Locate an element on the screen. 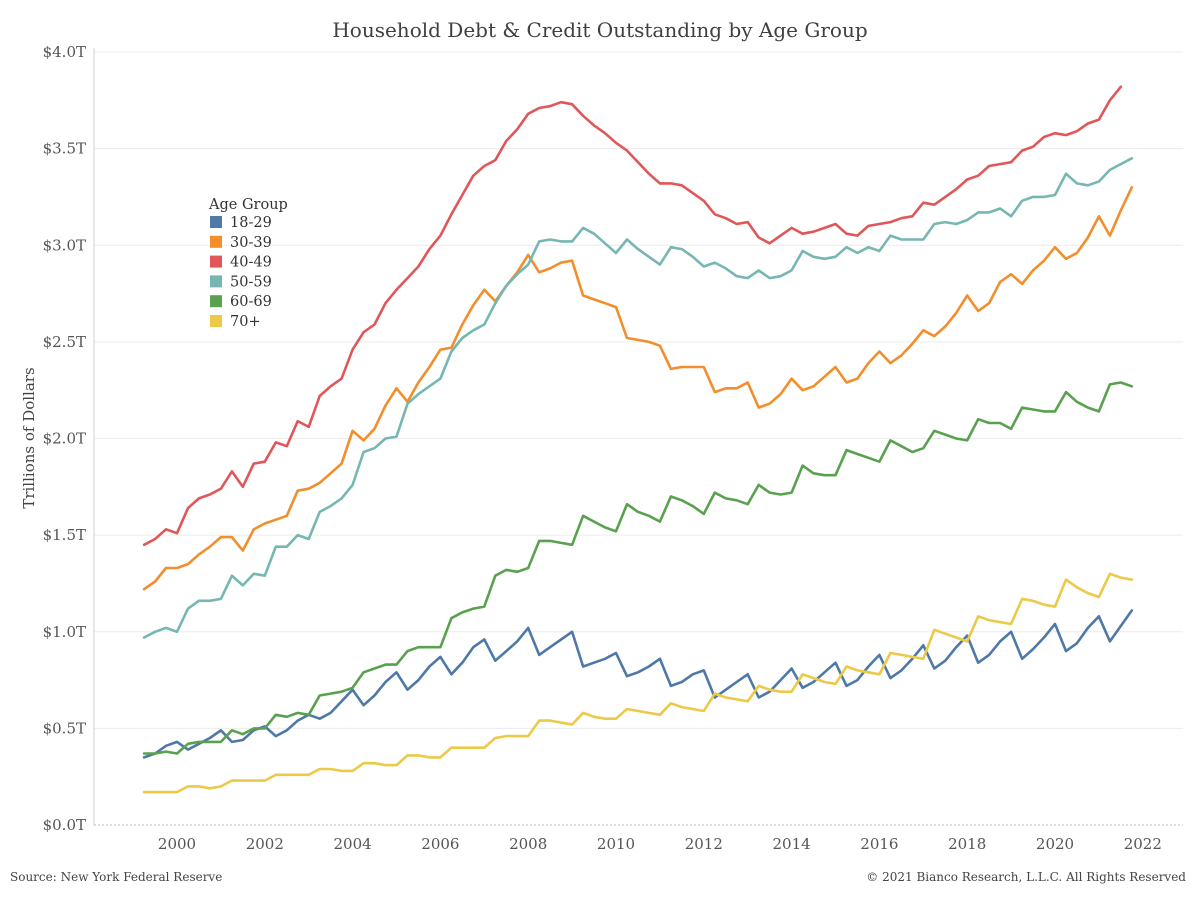  x-tick-label: 2006 is located at coordinates (440, 844).